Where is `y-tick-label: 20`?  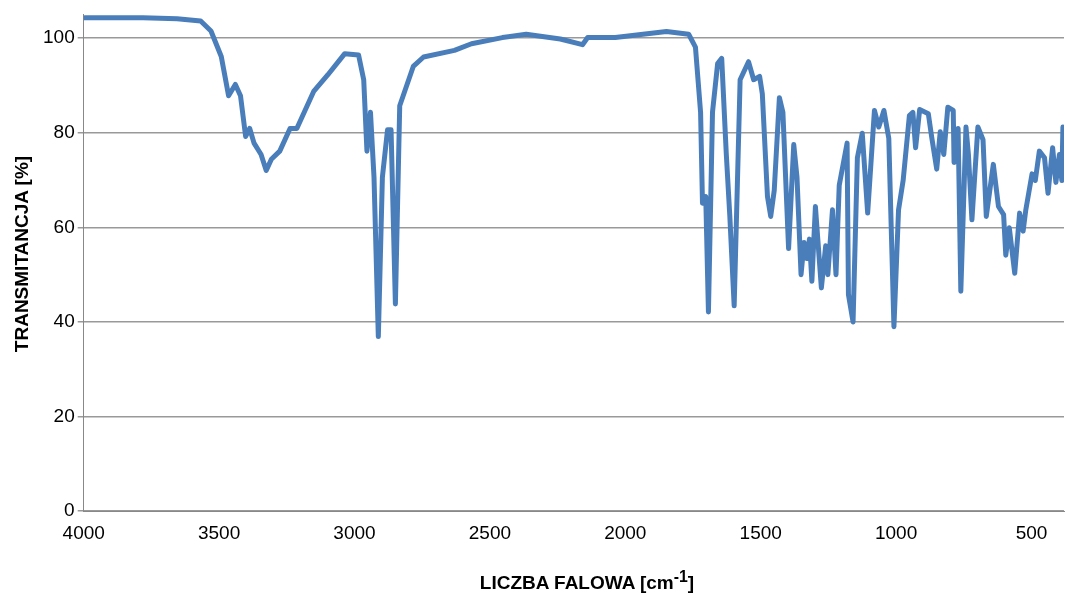 y-tick-label: 20 is located at coordinates (64, 415).